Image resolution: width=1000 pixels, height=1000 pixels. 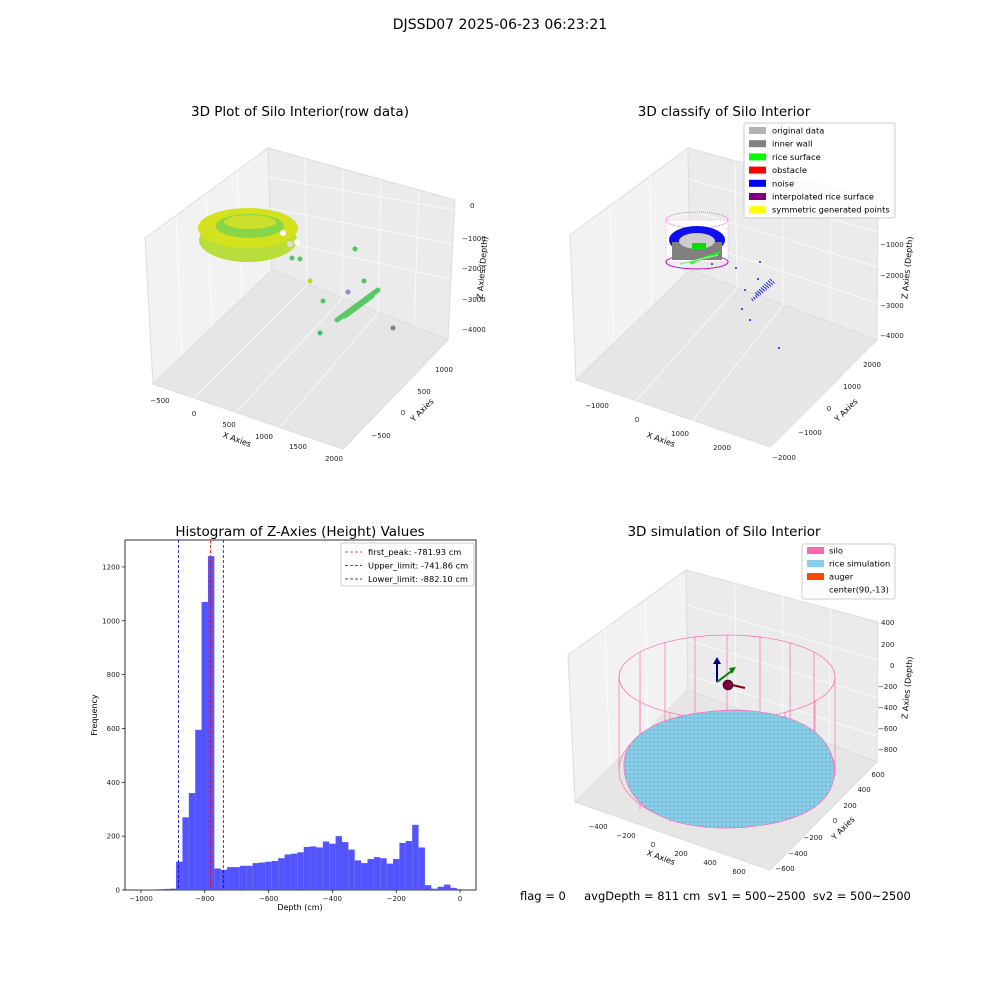 What do you see at coordinates (357, 305) in the screenshot?
I see `raw-line-cluster` at bounding box center [357, 305].